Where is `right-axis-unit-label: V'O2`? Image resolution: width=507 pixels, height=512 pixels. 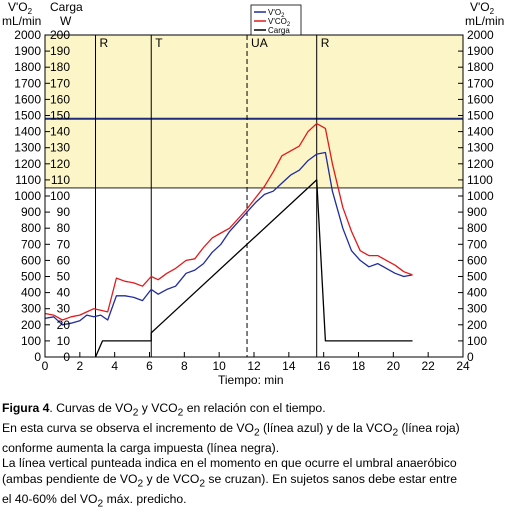 right-axis-unit-label: V'O2 is located at coordinates (482, 8).